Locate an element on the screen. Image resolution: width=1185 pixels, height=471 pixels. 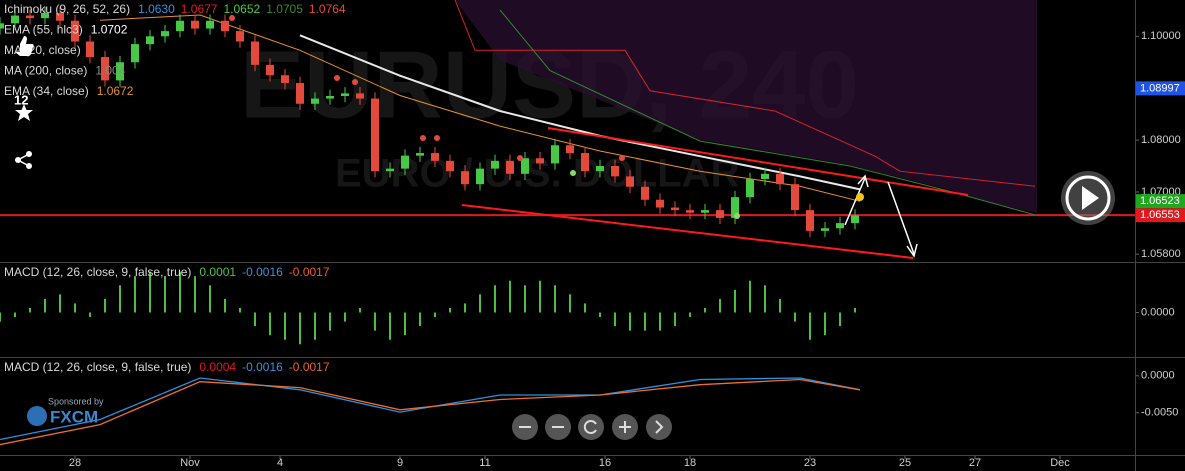
y-tick-label: -0.0050 is located at coordinates (1159, 413).